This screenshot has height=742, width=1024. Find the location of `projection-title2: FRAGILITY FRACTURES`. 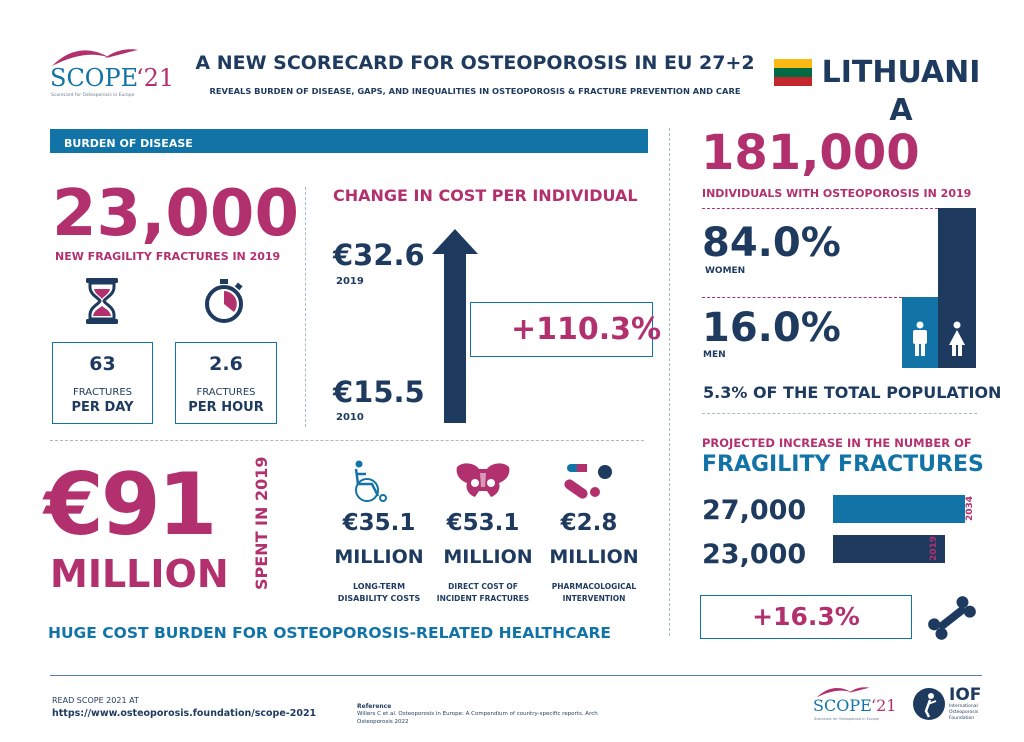

projection-title2: FRAGILITY FRACTURES is located at coordinates (843, 464).